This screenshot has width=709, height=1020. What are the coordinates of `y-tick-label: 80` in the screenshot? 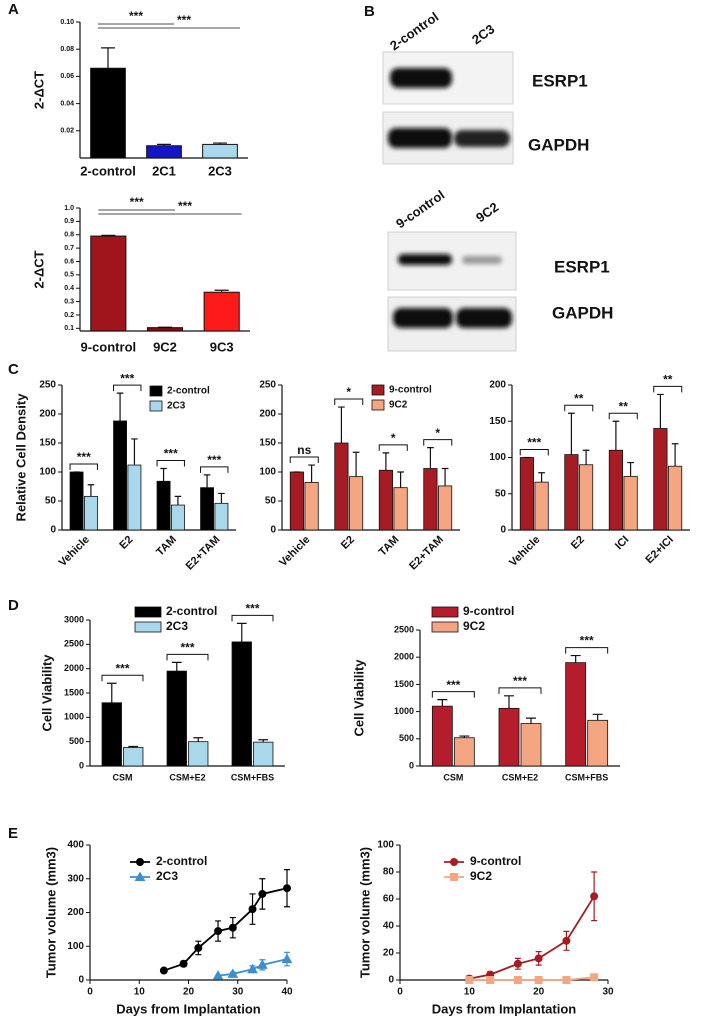 It's located at (389, 872).